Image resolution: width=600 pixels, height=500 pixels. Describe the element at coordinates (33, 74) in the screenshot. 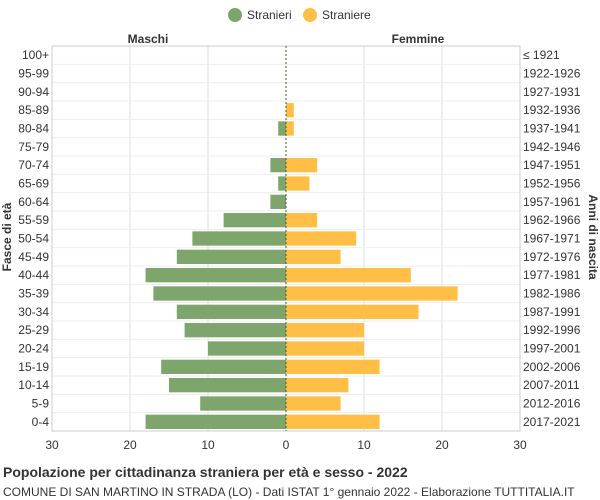

I see `age-group-label: 95-99` at that location.